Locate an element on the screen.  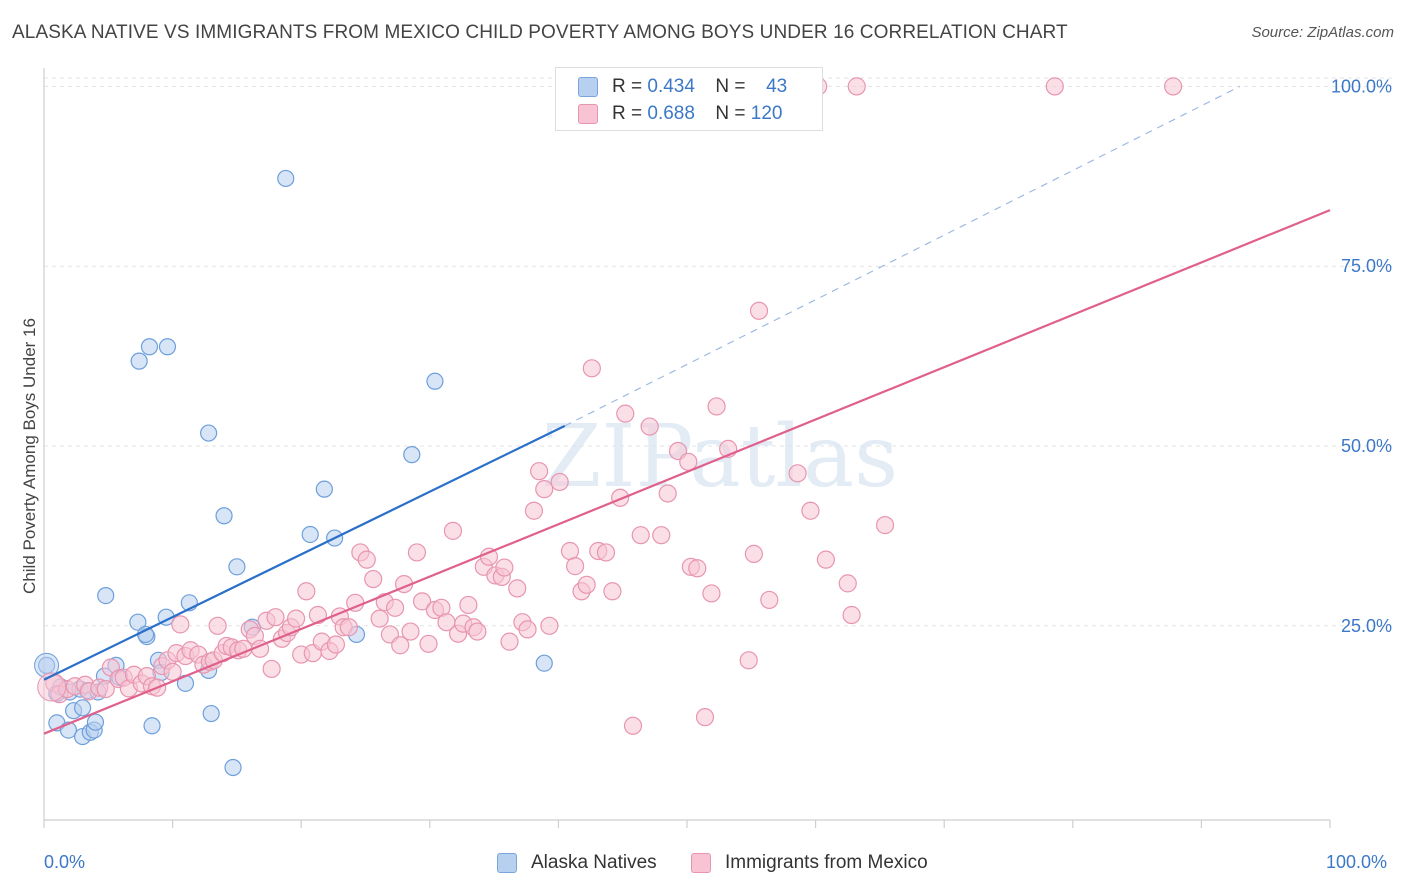
y-tick-labels: 25.0% 50.0% 75.0% 100.0% is located at coordinates (1361, 355).